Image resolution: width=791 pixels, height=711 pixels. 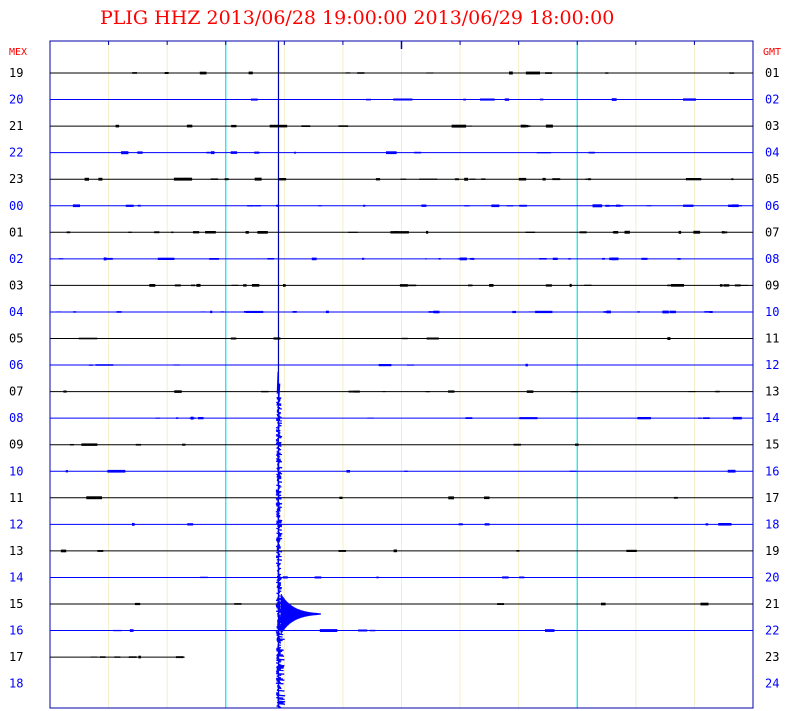 I want to click on left-hour-label: 21, so click(x=16, y=126).